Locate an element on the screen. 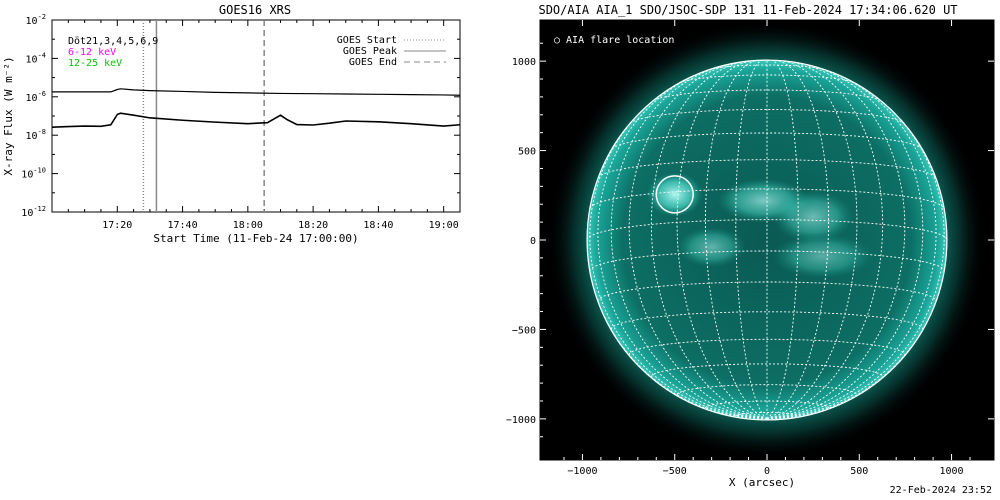 The width and height of the screenshot is (1000, 500). series-line-12-25keV is located at coordinates (256, 120).